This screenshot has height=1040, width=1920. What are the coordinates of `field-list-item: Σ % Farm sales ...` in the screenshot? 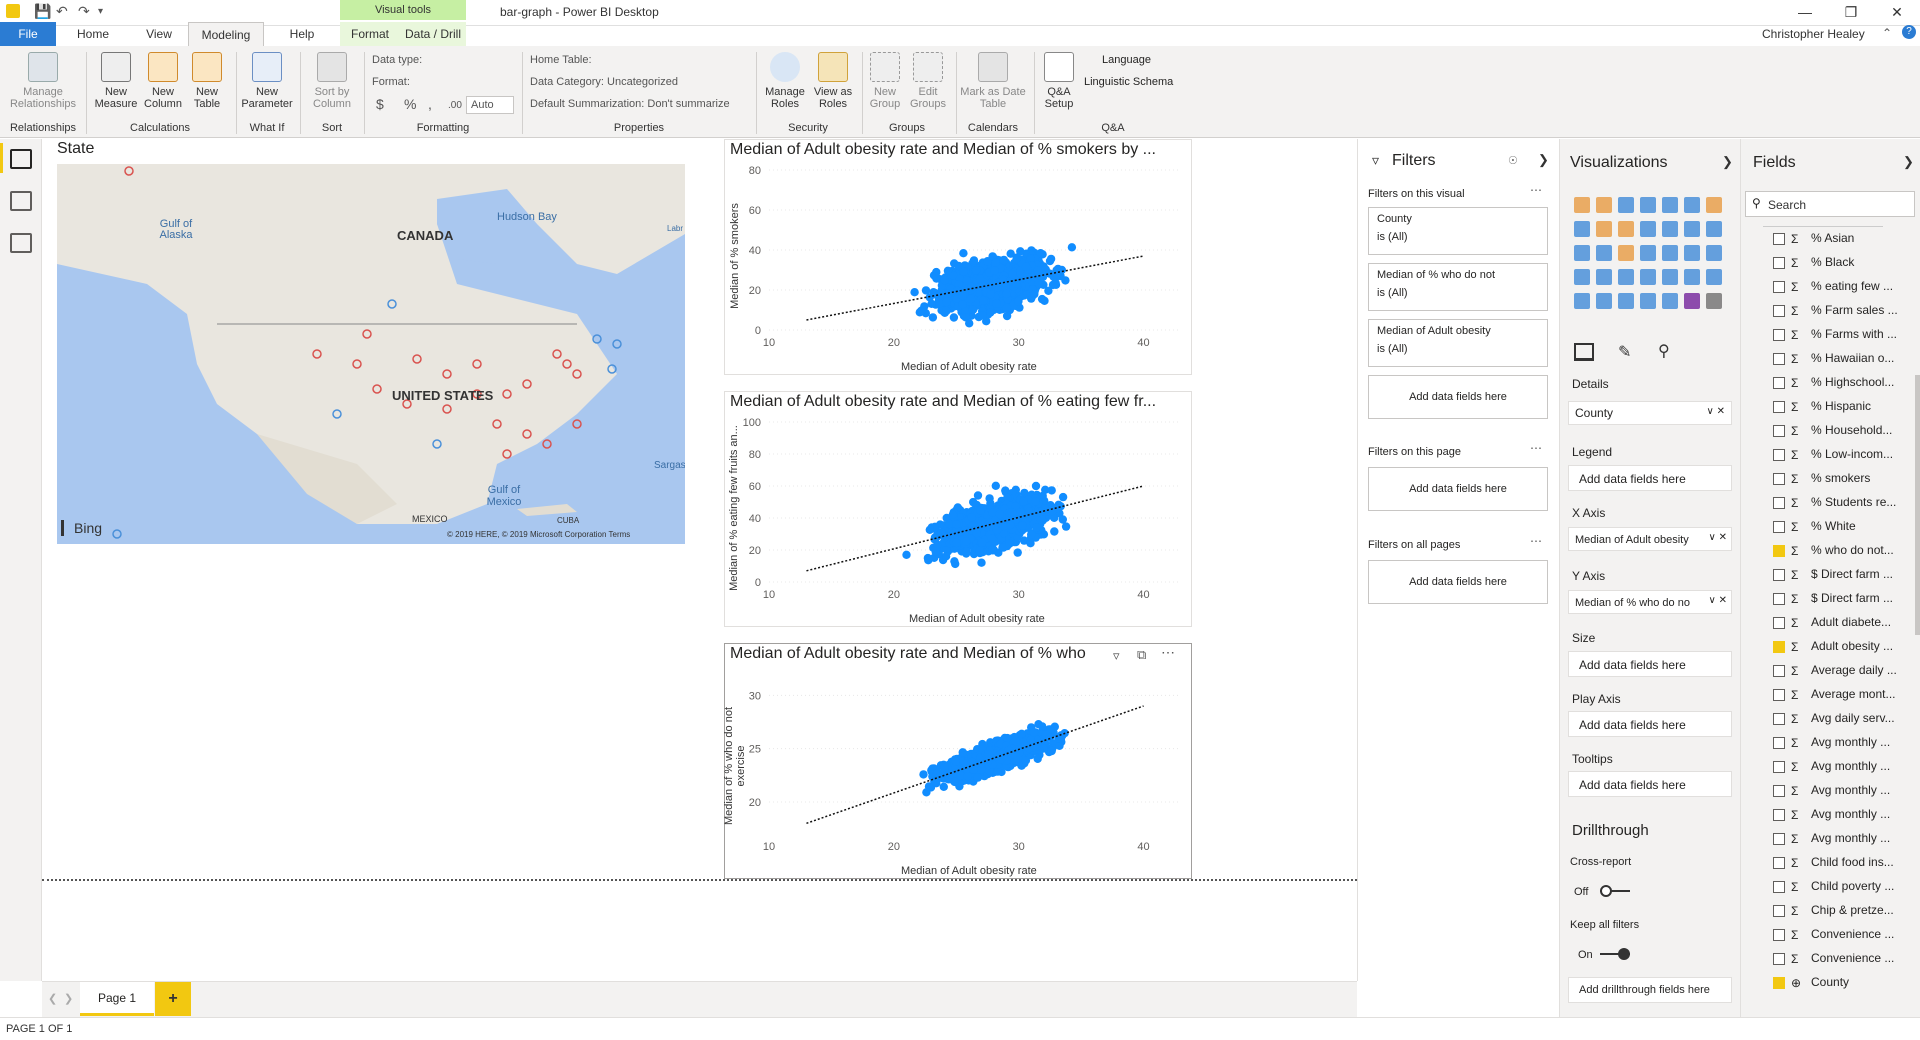 It's located at (1835, 315).